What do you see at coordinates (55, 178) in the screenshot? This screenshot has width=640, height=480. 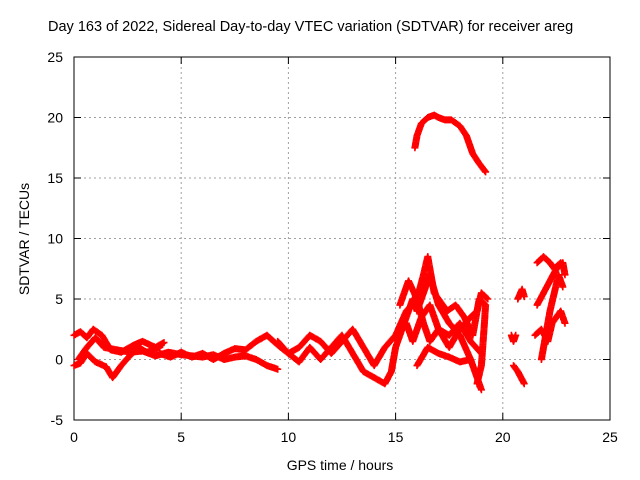 I see `y-tick-label: 15` at bounding box center [55, 178].